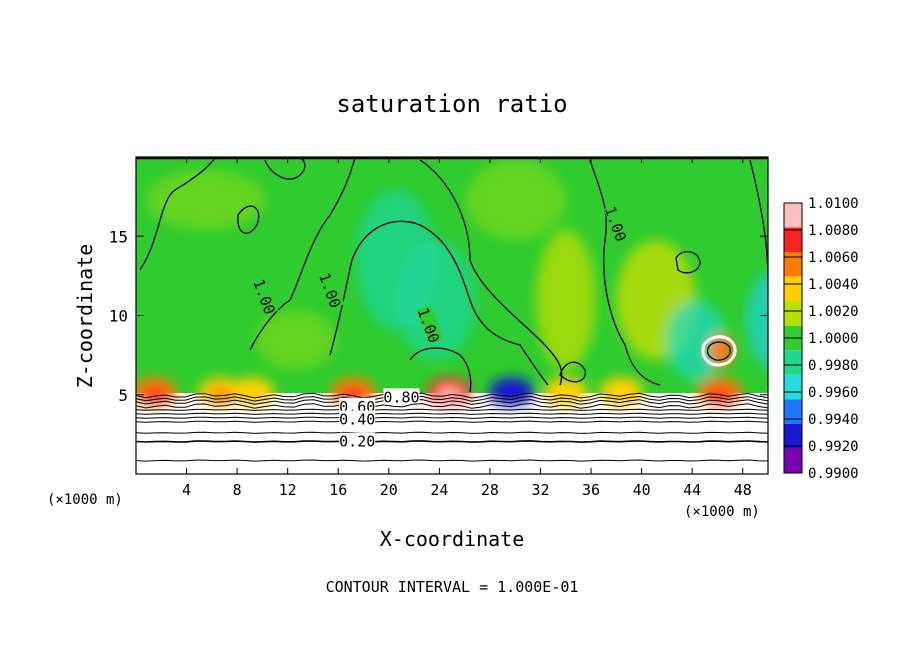  I want to click on contour-label-text: 0.40, so click(357, 420).